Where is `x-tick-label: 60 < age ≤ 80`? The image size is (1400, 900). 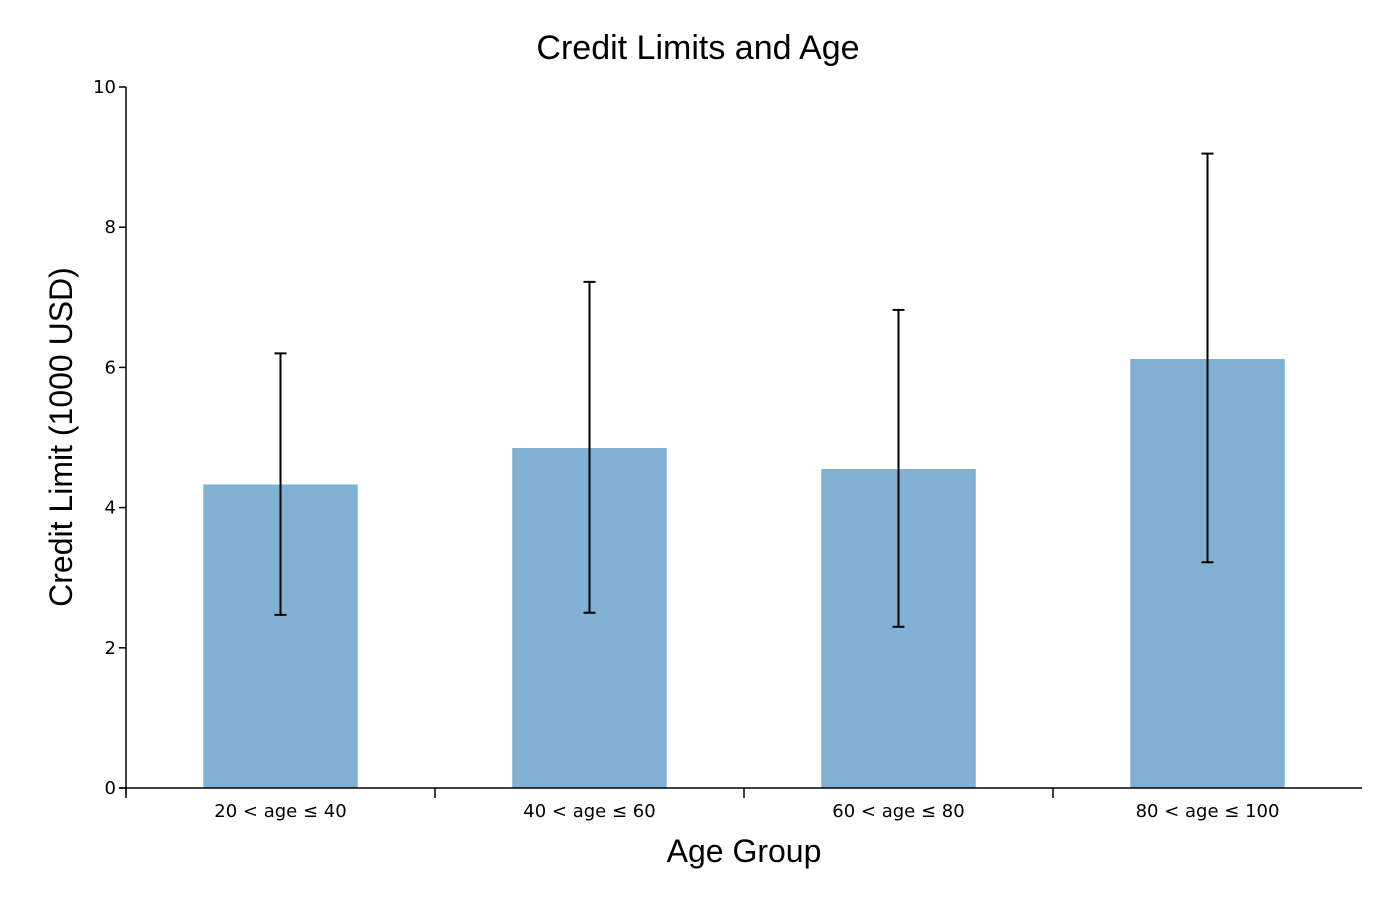
x-tick-label: 60 < age ≤ 80 is located at coordinates (898, 811).